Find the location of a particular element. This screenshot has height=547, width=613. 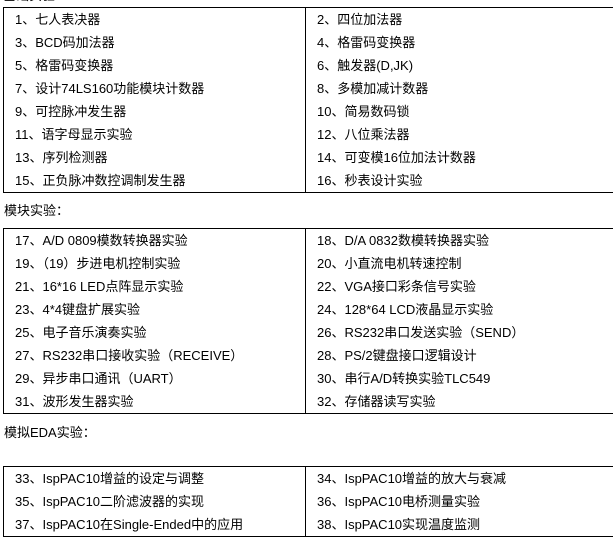

table-row: 33、IspPAC10增益的设定与调整 34、IspPAC10增益的放大与衰减 is located at coordinates (308, 478).